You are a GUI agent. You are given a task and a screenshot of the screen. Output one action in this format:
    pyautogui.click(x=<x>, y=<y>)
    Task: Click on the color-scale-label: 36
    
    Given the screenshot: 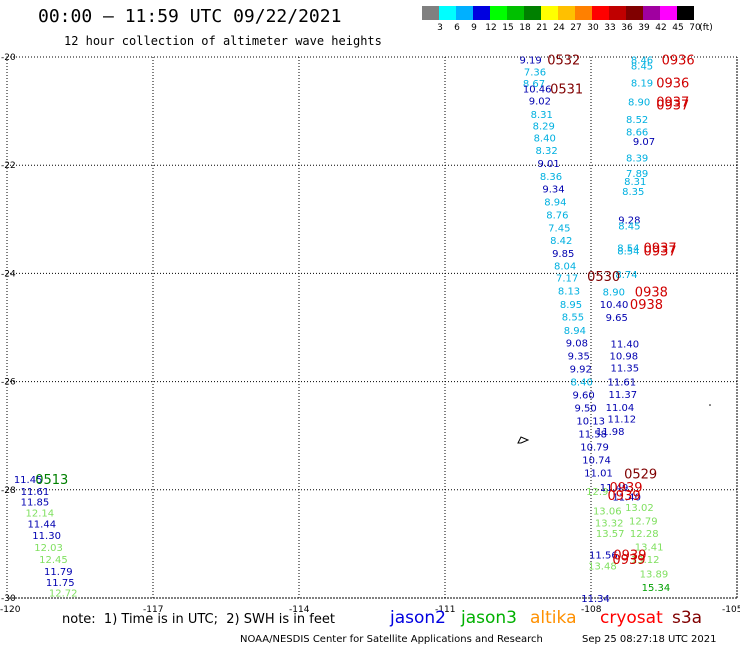 What is the action you would take?
    pyautogui.click(x=627, y=28)
    